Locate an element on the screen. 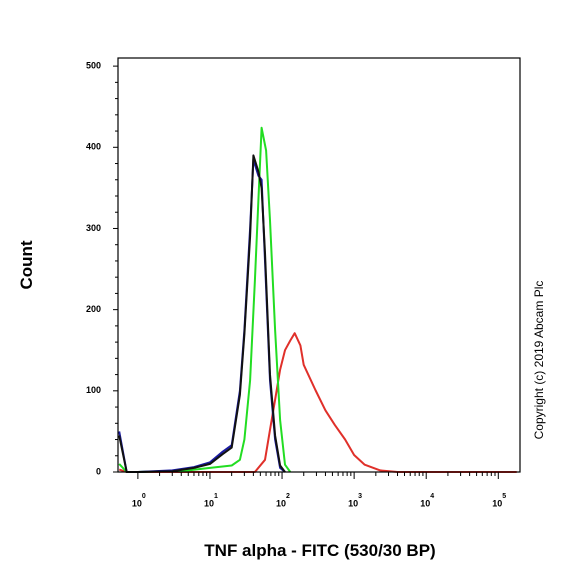  x-tick-exponent: 1 is located at coordinates (216, 496).